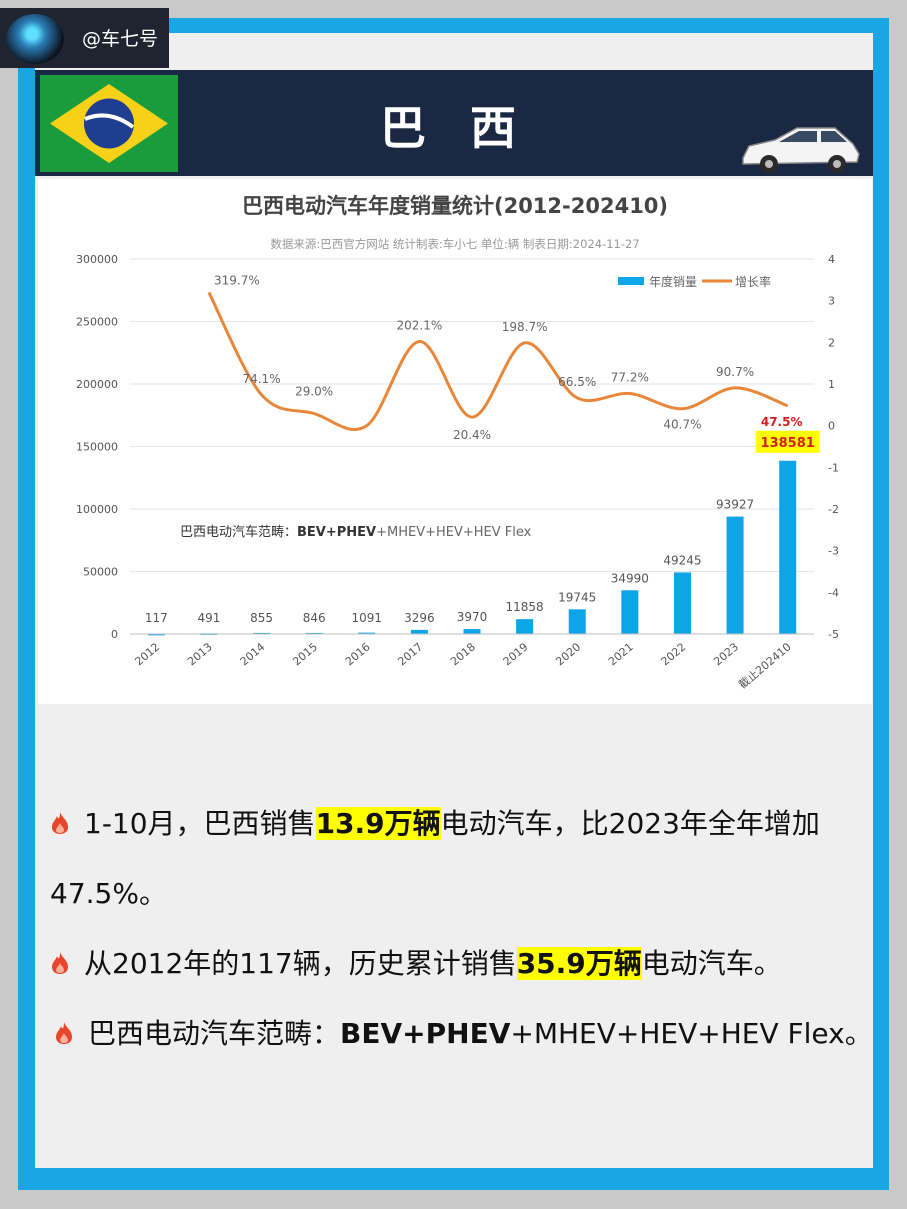 The image size is (907, 1209). Describe the element at coordinates (454, 532) in the screenshot. I see `annotation-rest: +MHEV+HEV+HEV Flex` at that location.